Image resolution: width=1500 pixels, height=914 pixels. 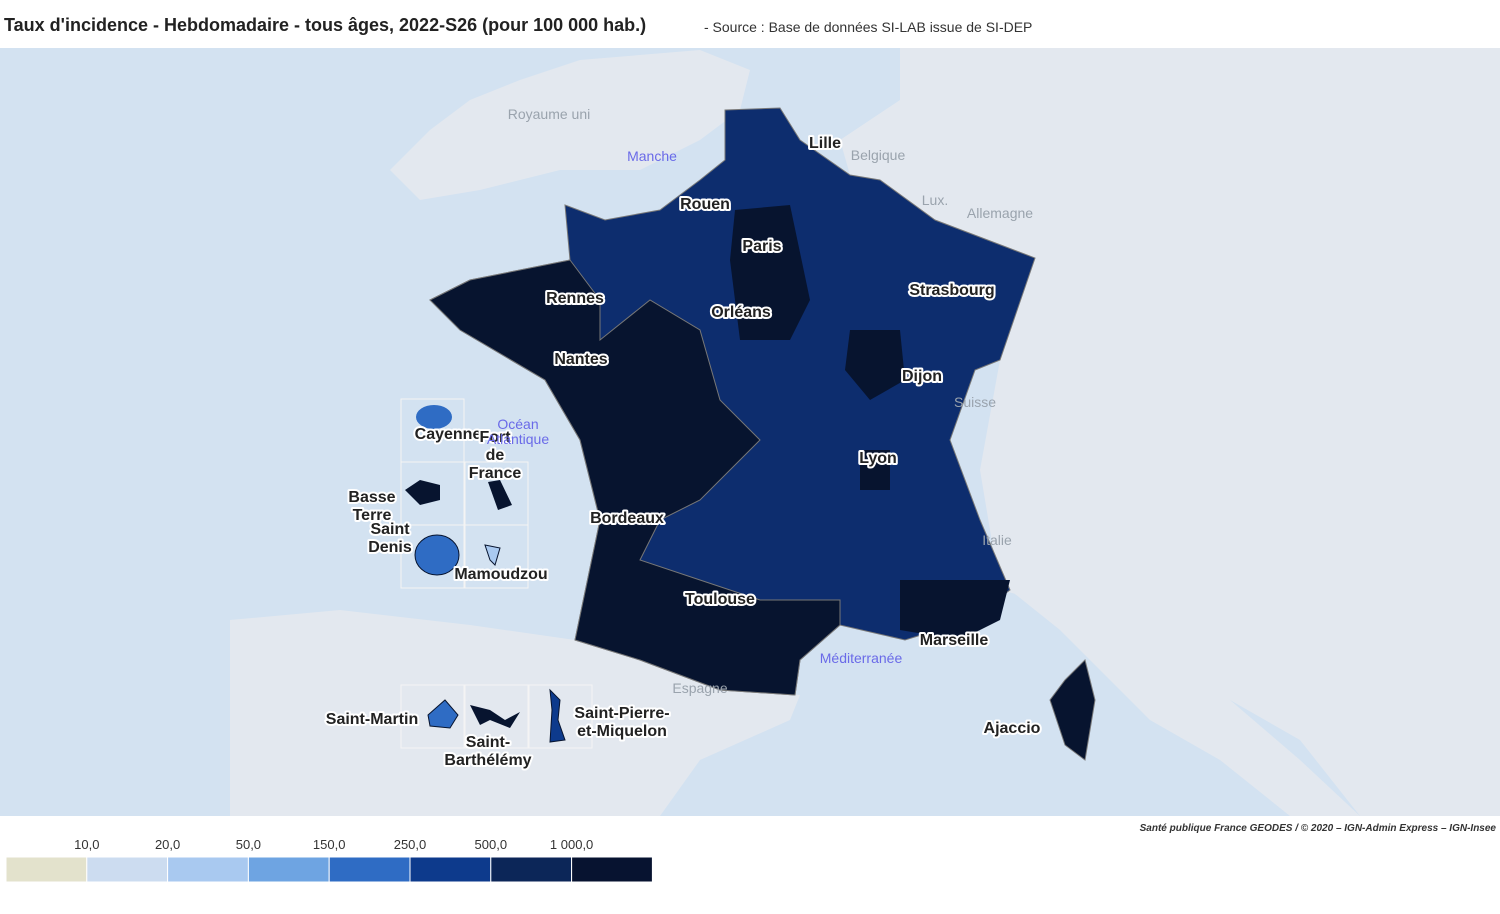 What do you see at coordinates (922, 376) in the screenshot?
I see `city-label: Dijon` at bounding box center [922, 376].